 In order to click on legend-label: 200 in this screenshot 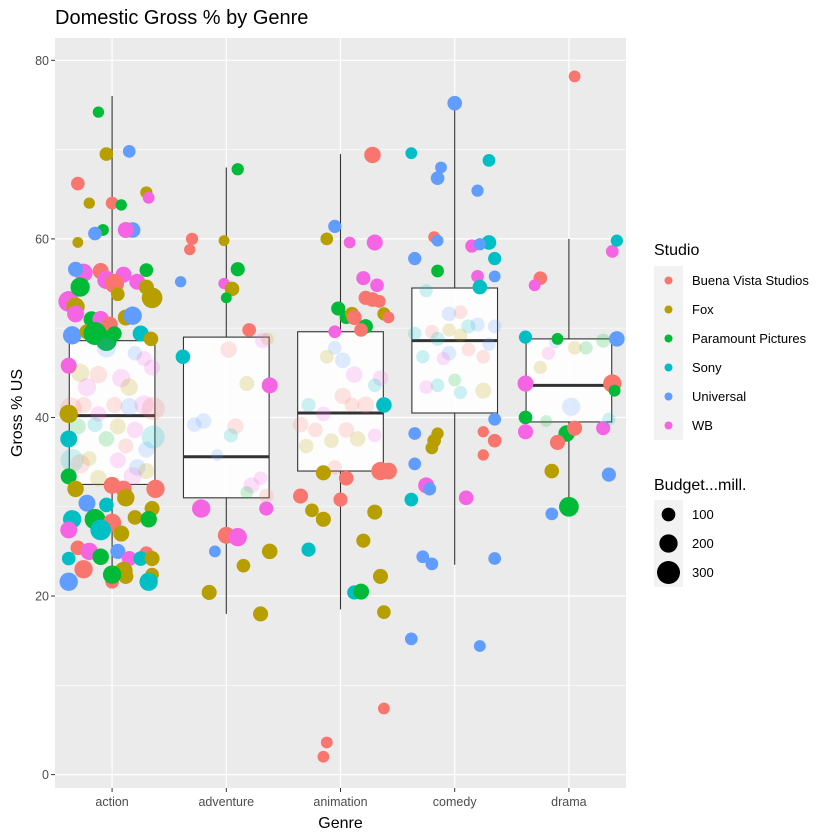, I will do `click(703, 543)`.